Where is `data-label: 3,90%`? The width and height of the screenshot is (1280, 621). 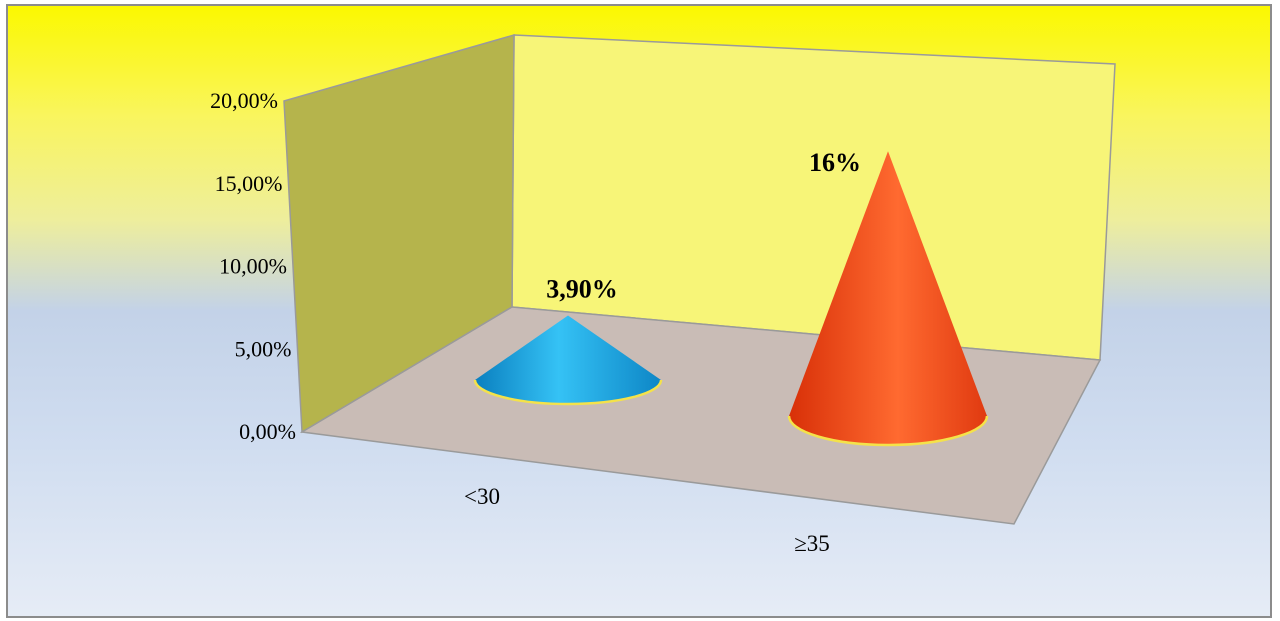
data-label: 3,90% is located at coordinates (582, 288).